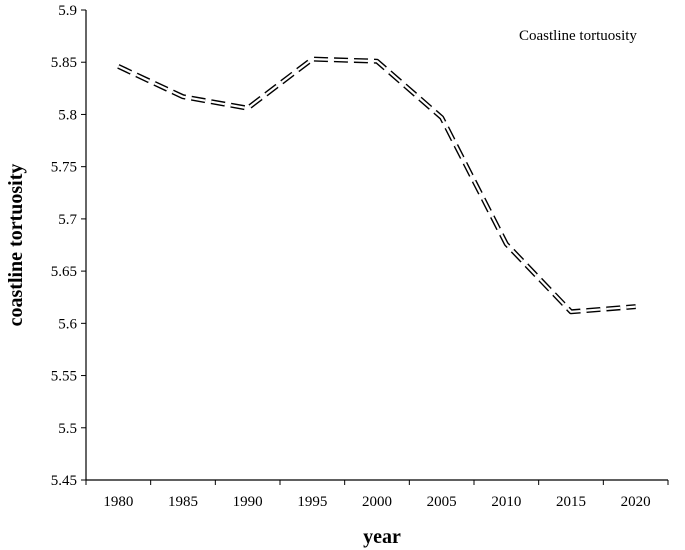 The height and width of the screenshot is (550, 685). What do you see at coordinates (64, 63) in the screenshot?
I see `y-tick-label: 5.85` at bounding box center [64, 63].